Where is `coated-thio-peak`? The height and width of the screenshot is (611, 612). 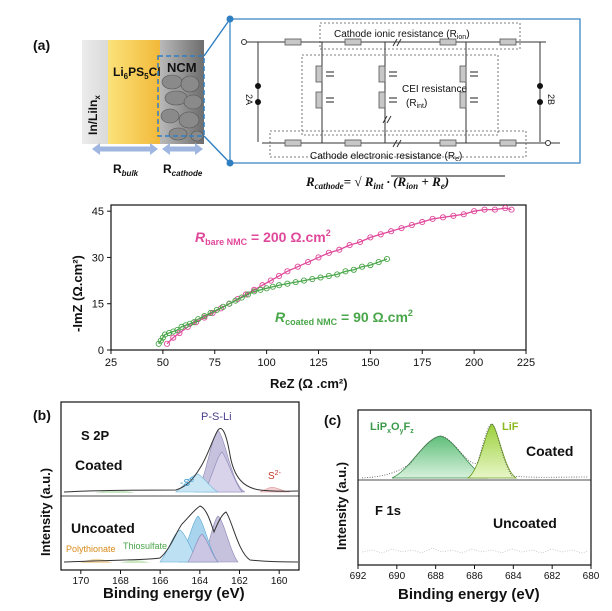
coated-thio-peak is located at coordinates (115, 491).